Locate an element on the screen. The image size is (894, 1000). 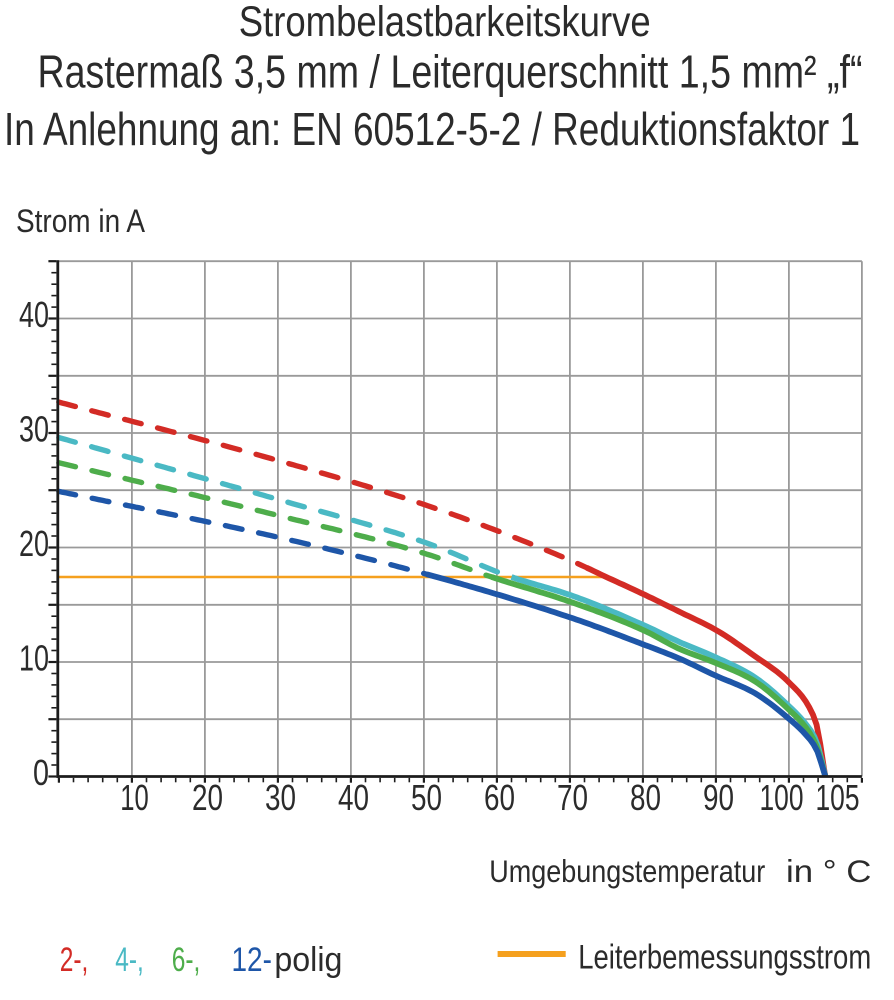
svg-text: 0 is located at coordinates (41, 772).